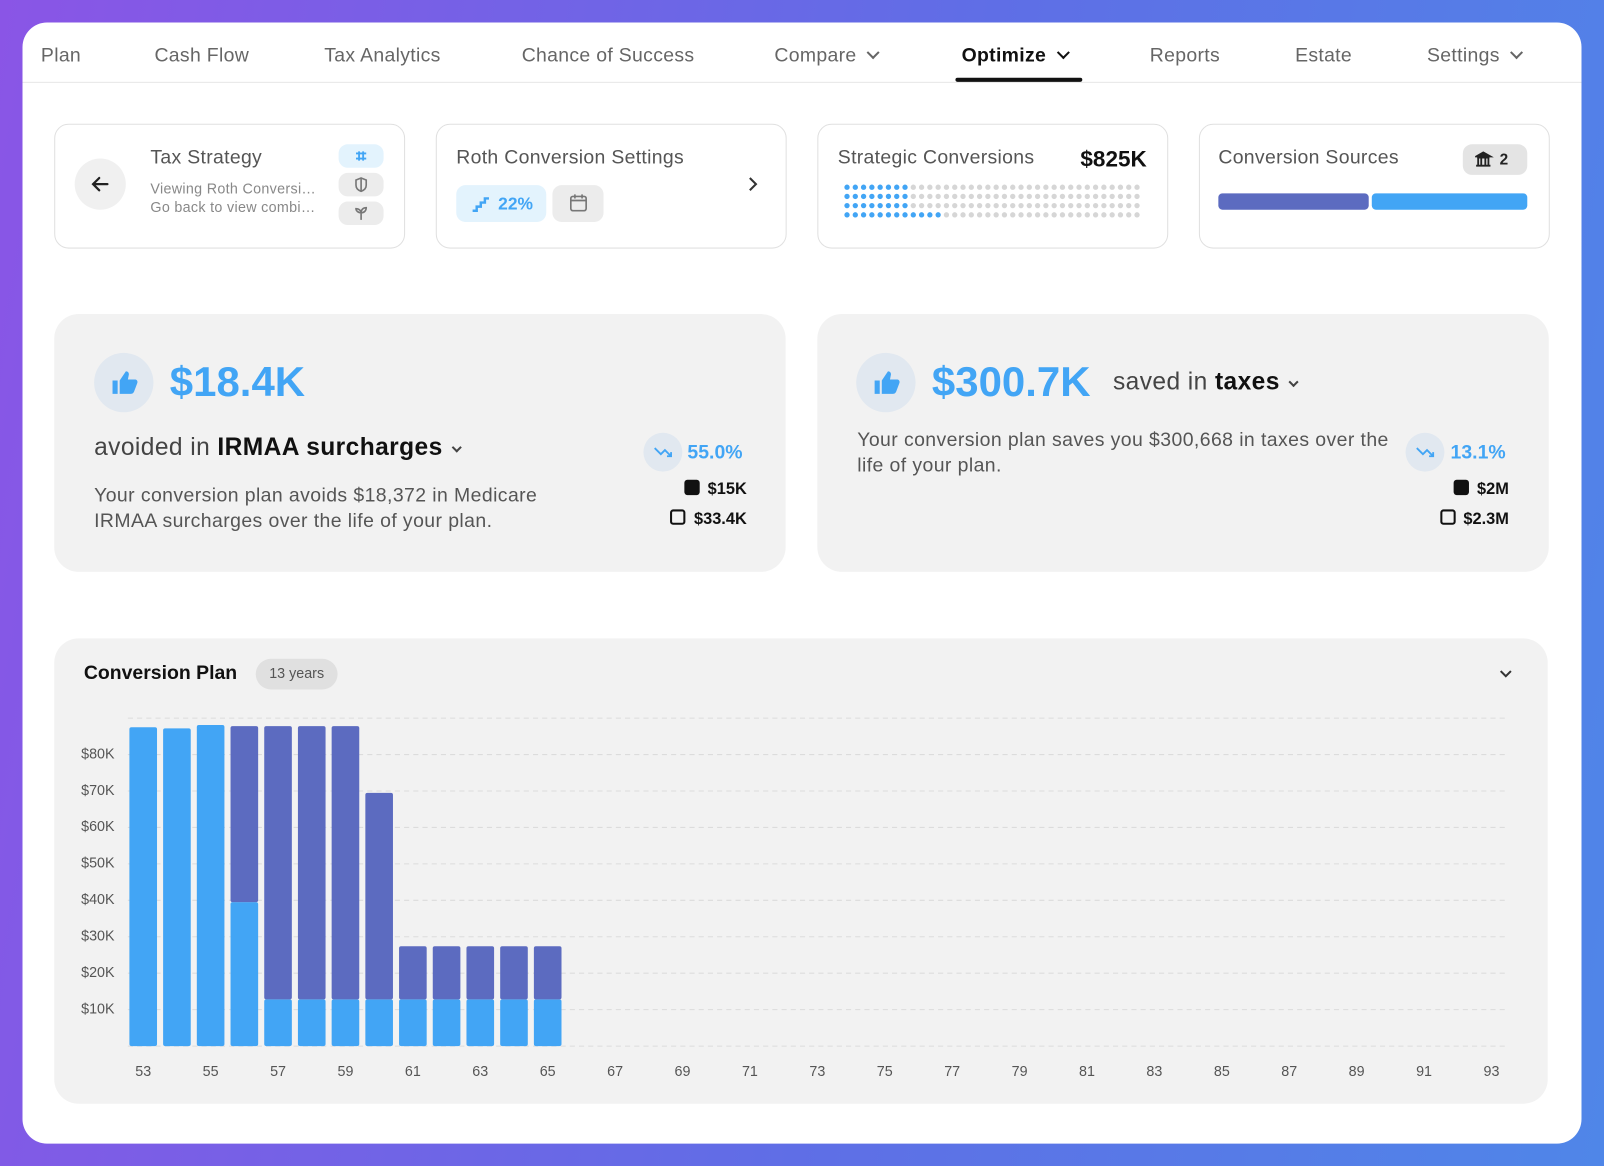 The width and height of the screenshot is (1604, 1166). Describe the element at coordinates (750, 1072) in the screenshot. I see `x-tick-label: 71` at that location.